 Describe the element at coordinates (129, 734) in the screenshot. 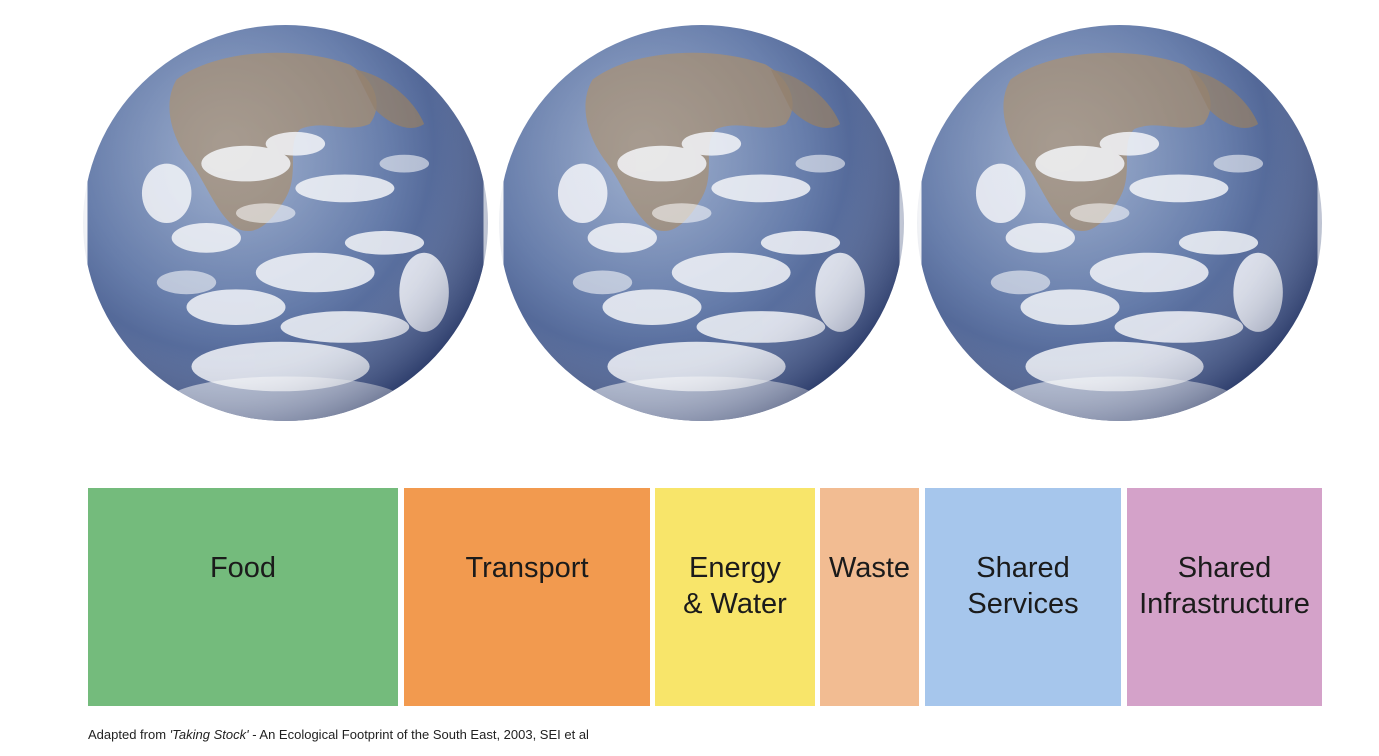

I see `source-prefix: Adapted from` at that location.